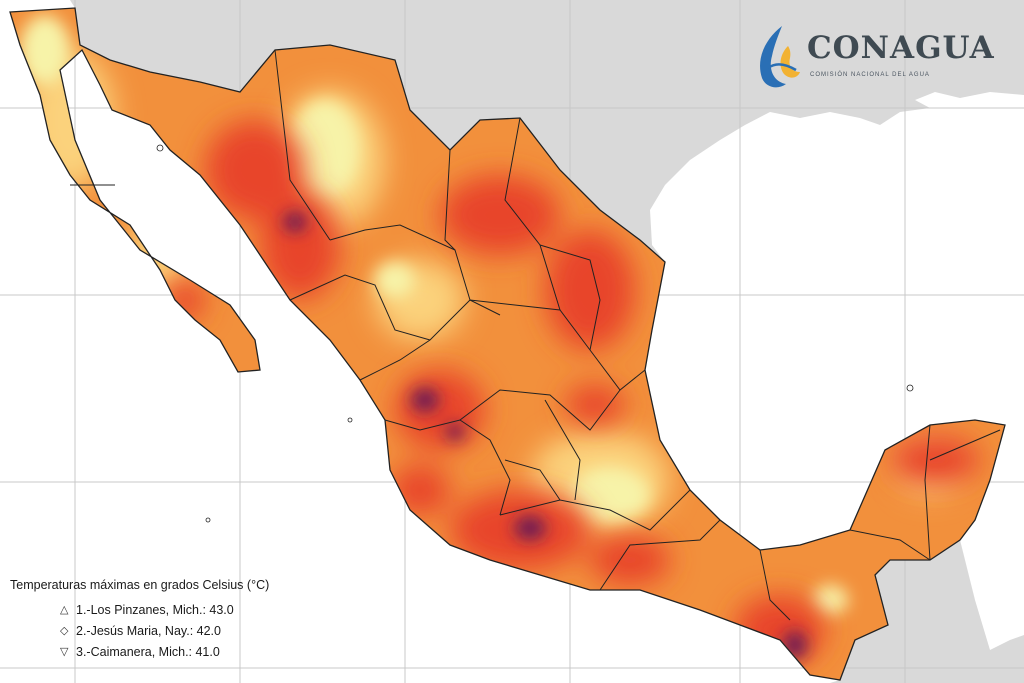 The width and height of the screenshot is (1024, 683). I want to click on legend-item: ▽ 3.-Caimanera, Mich.: 41.0, so click(139, 651).